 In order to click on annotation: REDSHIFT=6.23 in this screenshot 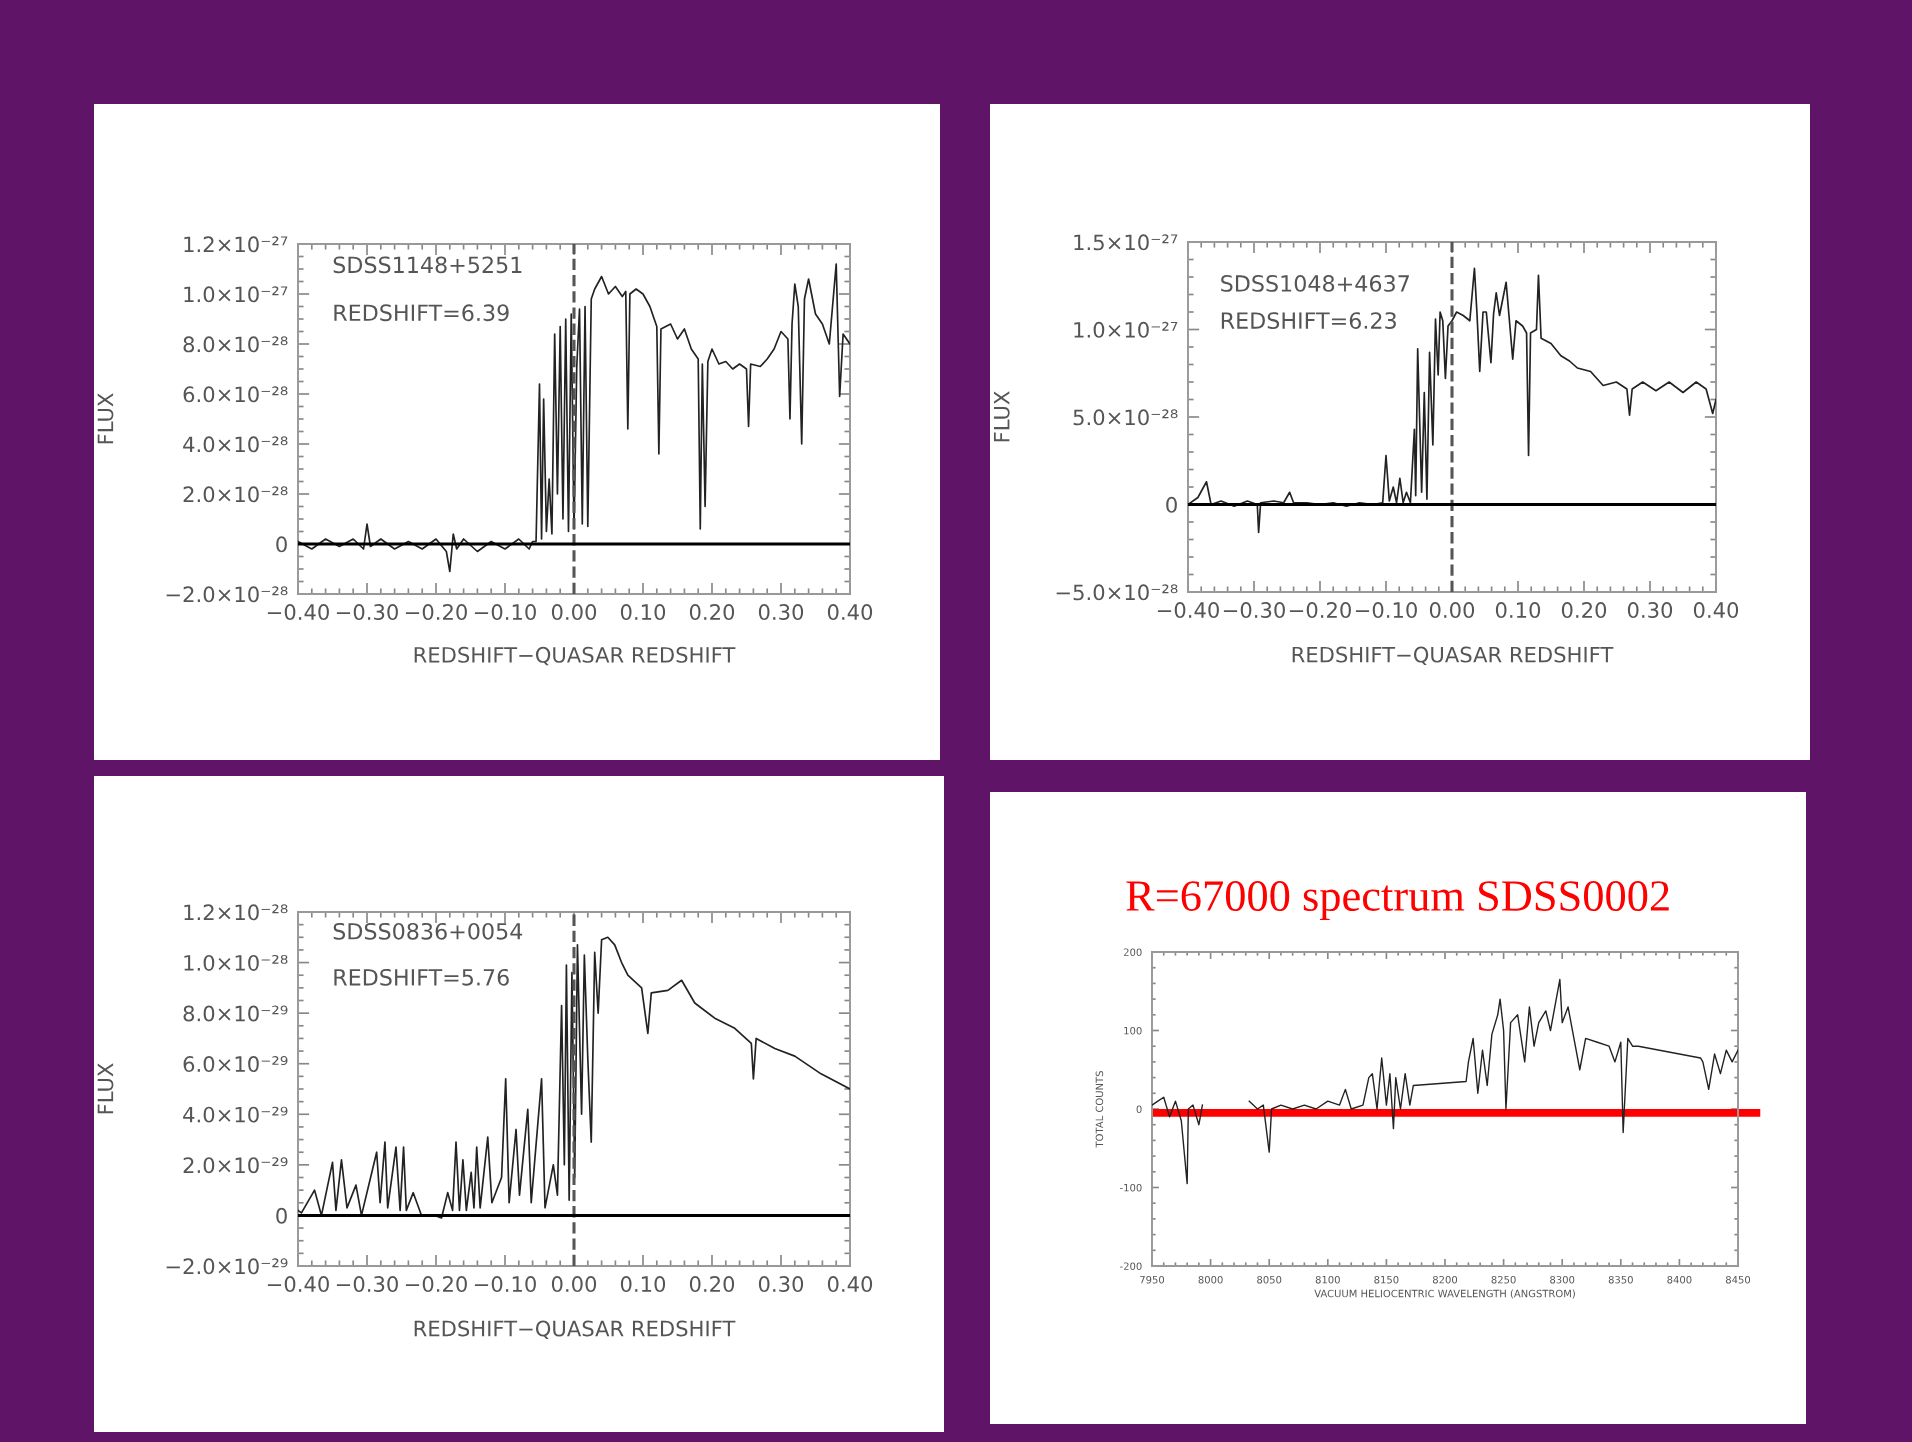, I will do `click(1308, 320)`.